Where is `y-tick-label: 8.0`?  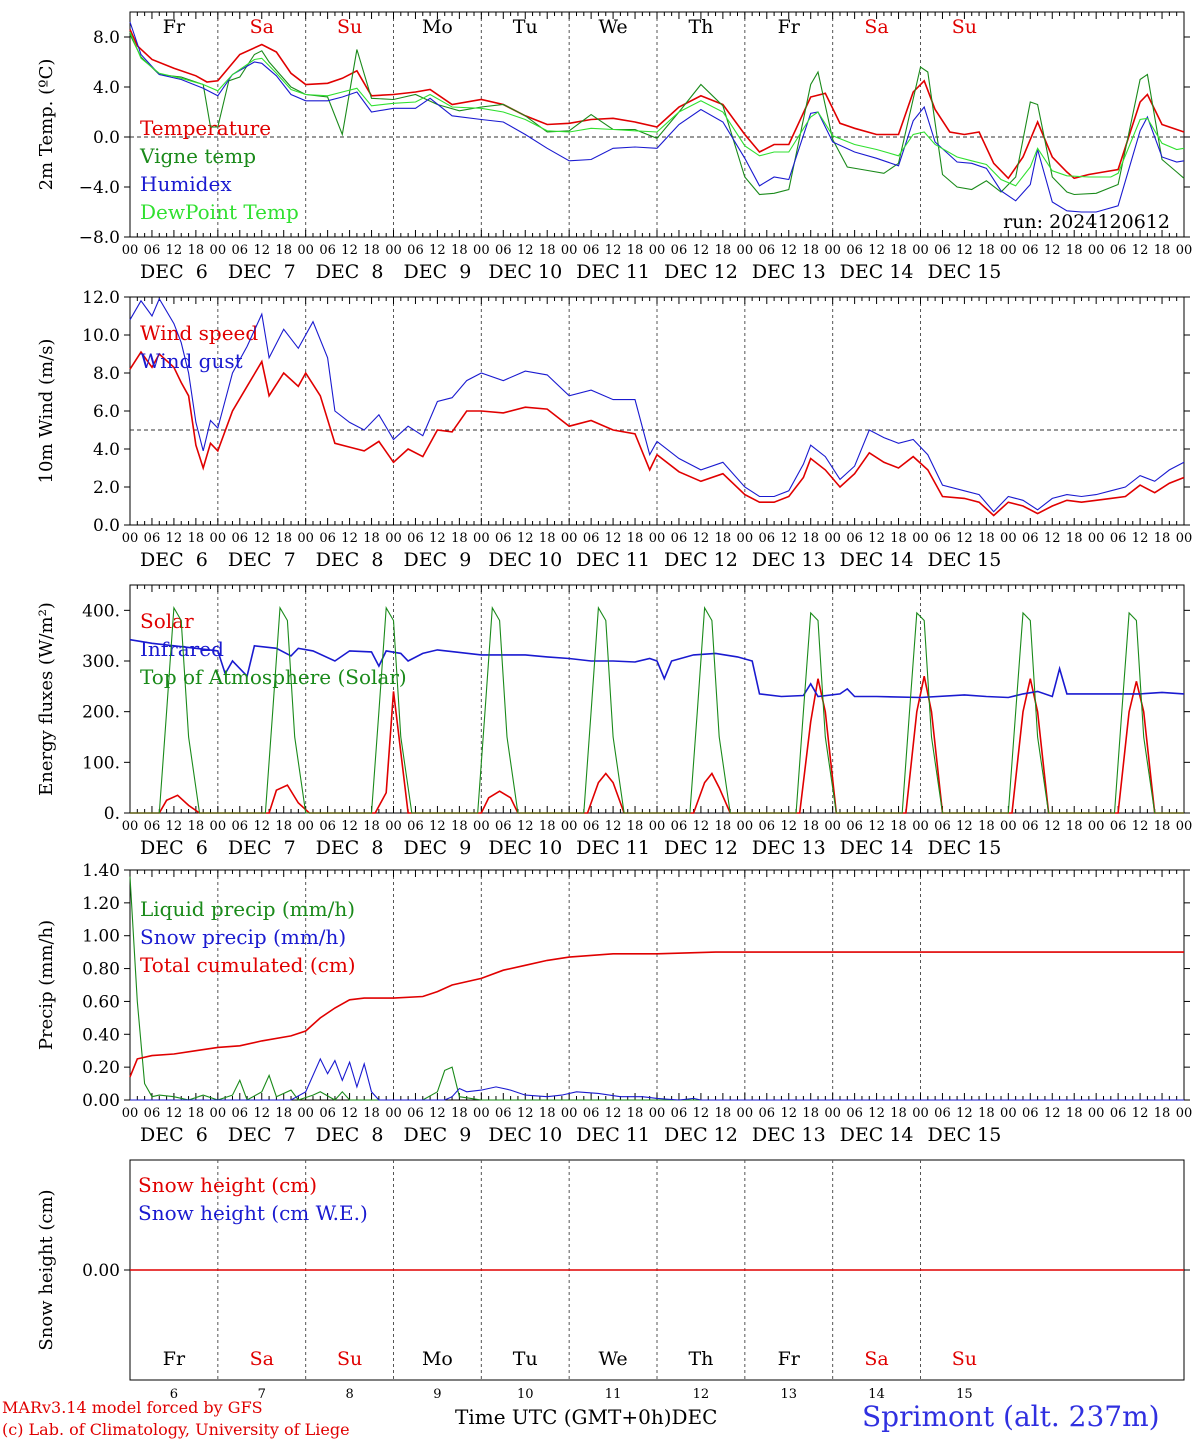
y-tick-label: 8.0 is located at coordinates (106, 374).